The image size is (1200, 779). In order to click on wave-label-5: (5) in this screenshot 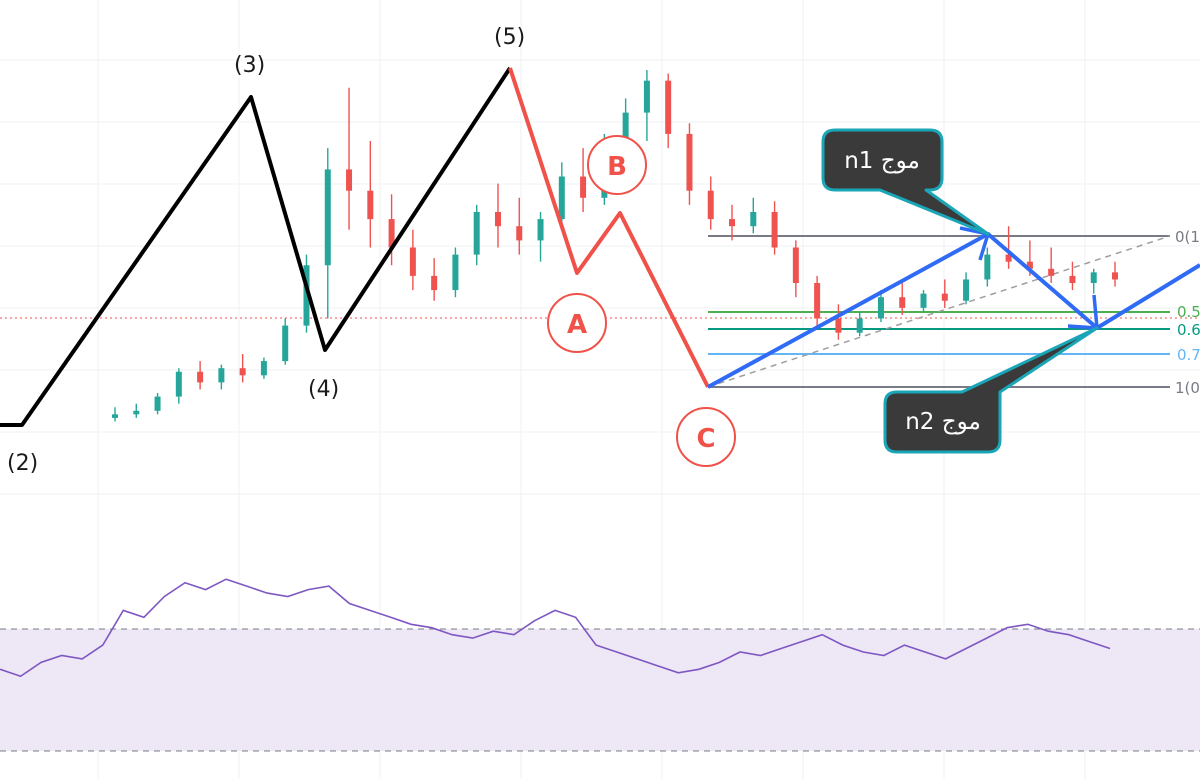, I will do `click(509, 37)`.